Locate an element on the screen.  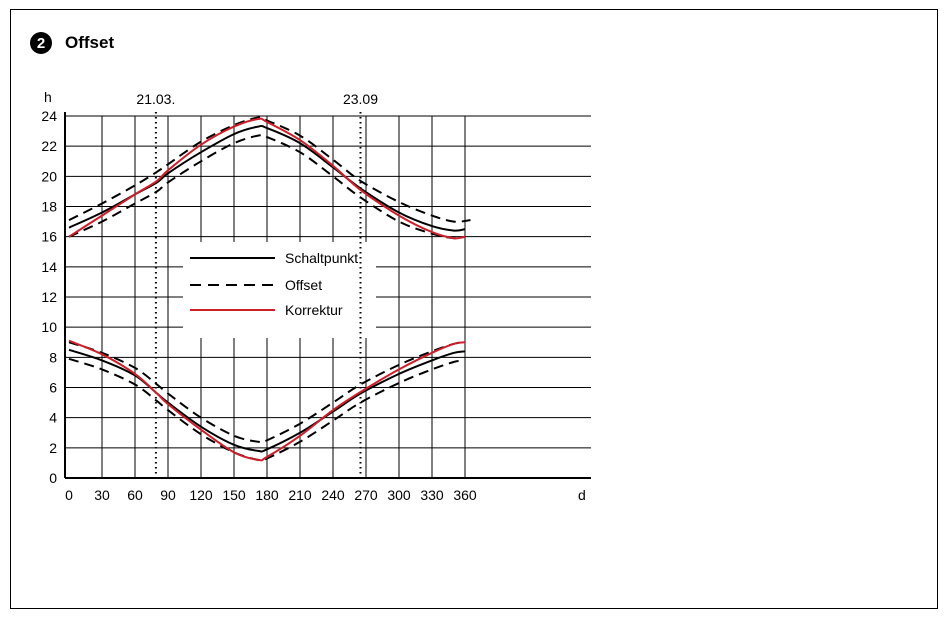
figure-header: 2 Offset is located at coordinates (72, 43).